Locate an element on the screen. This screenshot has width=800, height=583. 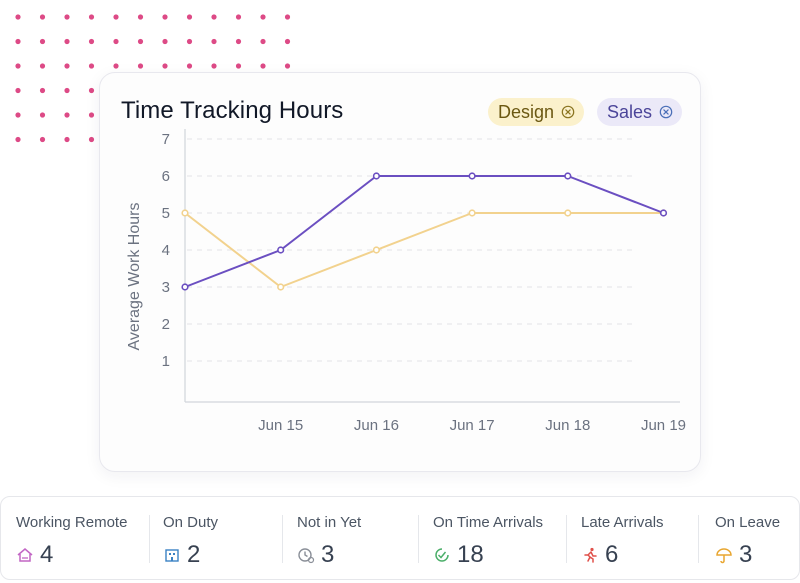
x-tick-label: Jun 16 is located at coordinates (376, 425).